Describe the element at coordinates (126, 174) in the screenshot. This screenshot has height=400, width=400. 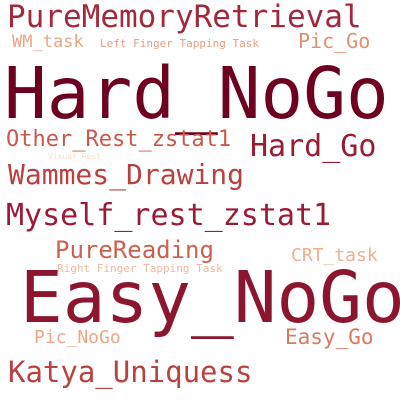
I see `word-wammes-drawing: Wammes_Drawing` at that location.